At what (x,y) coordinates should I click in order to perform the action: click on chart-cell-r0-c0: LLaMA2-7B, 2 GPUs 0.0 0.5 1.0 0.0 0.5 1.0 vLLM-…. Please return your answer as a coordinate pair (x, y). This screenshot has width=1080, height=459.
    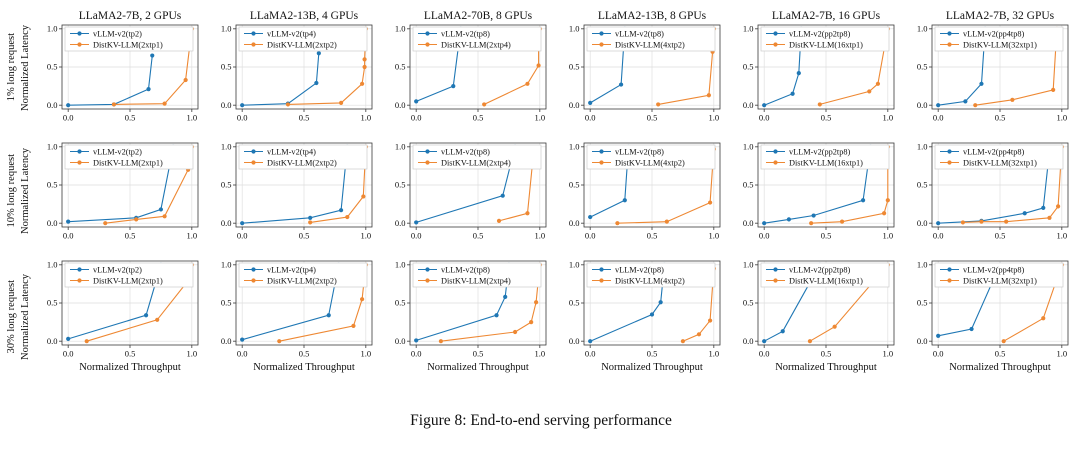
    Looking at the image, I should click on (120, 67).